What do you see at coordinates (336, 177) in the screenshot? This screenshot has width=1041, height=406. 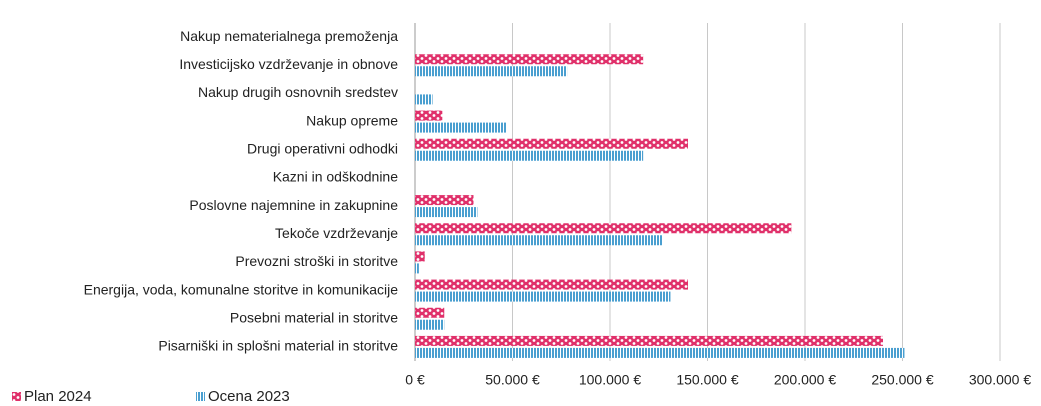 I see `y-tick-label: Kazni in odškodnine` at bounding box center [336, 177].